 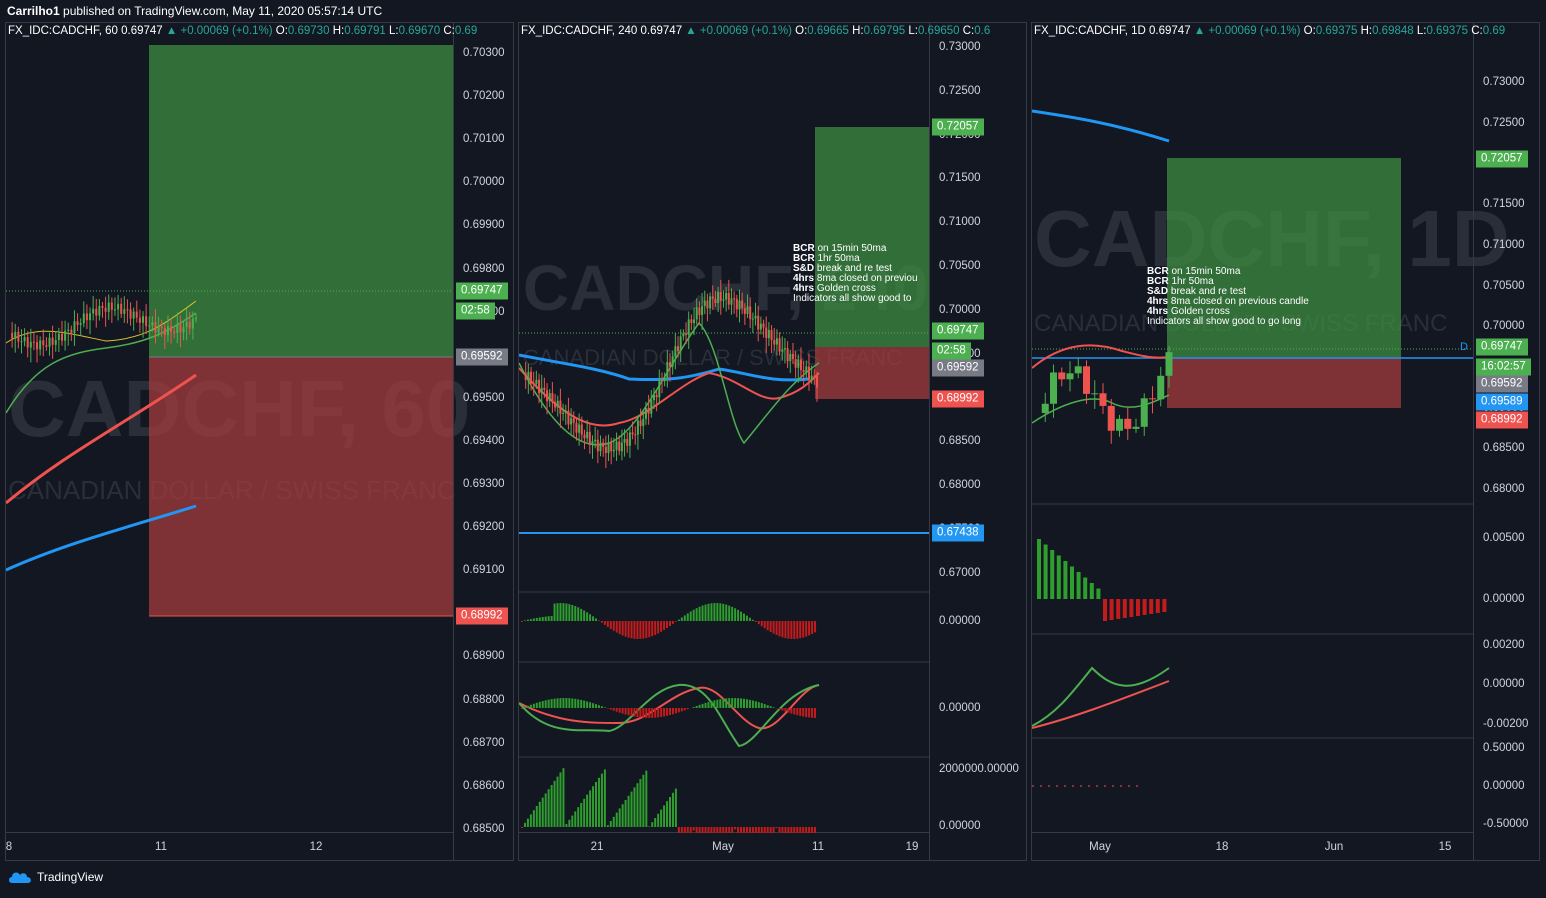 What do you see at coordinates (1504, 645) in the screenshot?
I see `indicator-tick: 0.00200` at bounding box center [1504, 645].